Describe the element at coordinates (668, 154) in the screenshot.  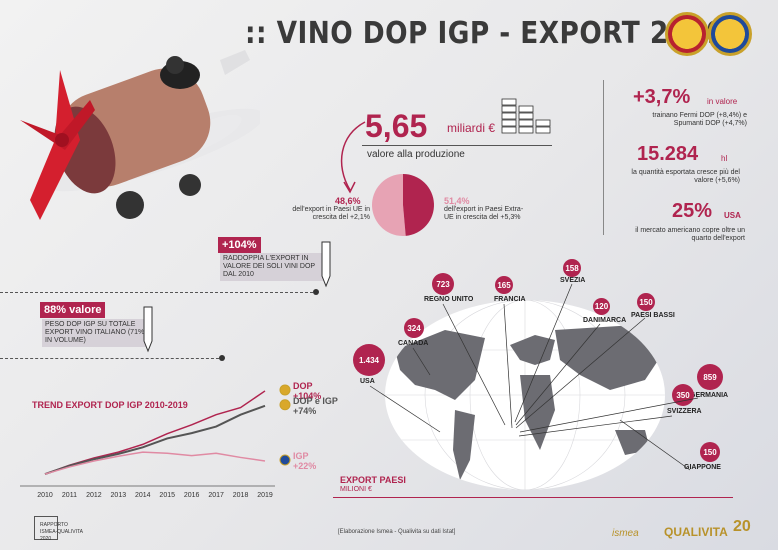
I see `stat-value-volume: 15.284` at that location.